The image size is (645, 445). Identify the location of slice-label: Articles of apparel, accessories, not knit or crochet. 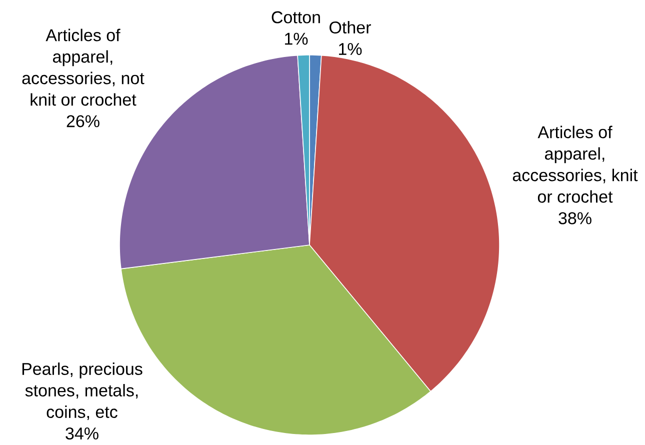
(83, 67).